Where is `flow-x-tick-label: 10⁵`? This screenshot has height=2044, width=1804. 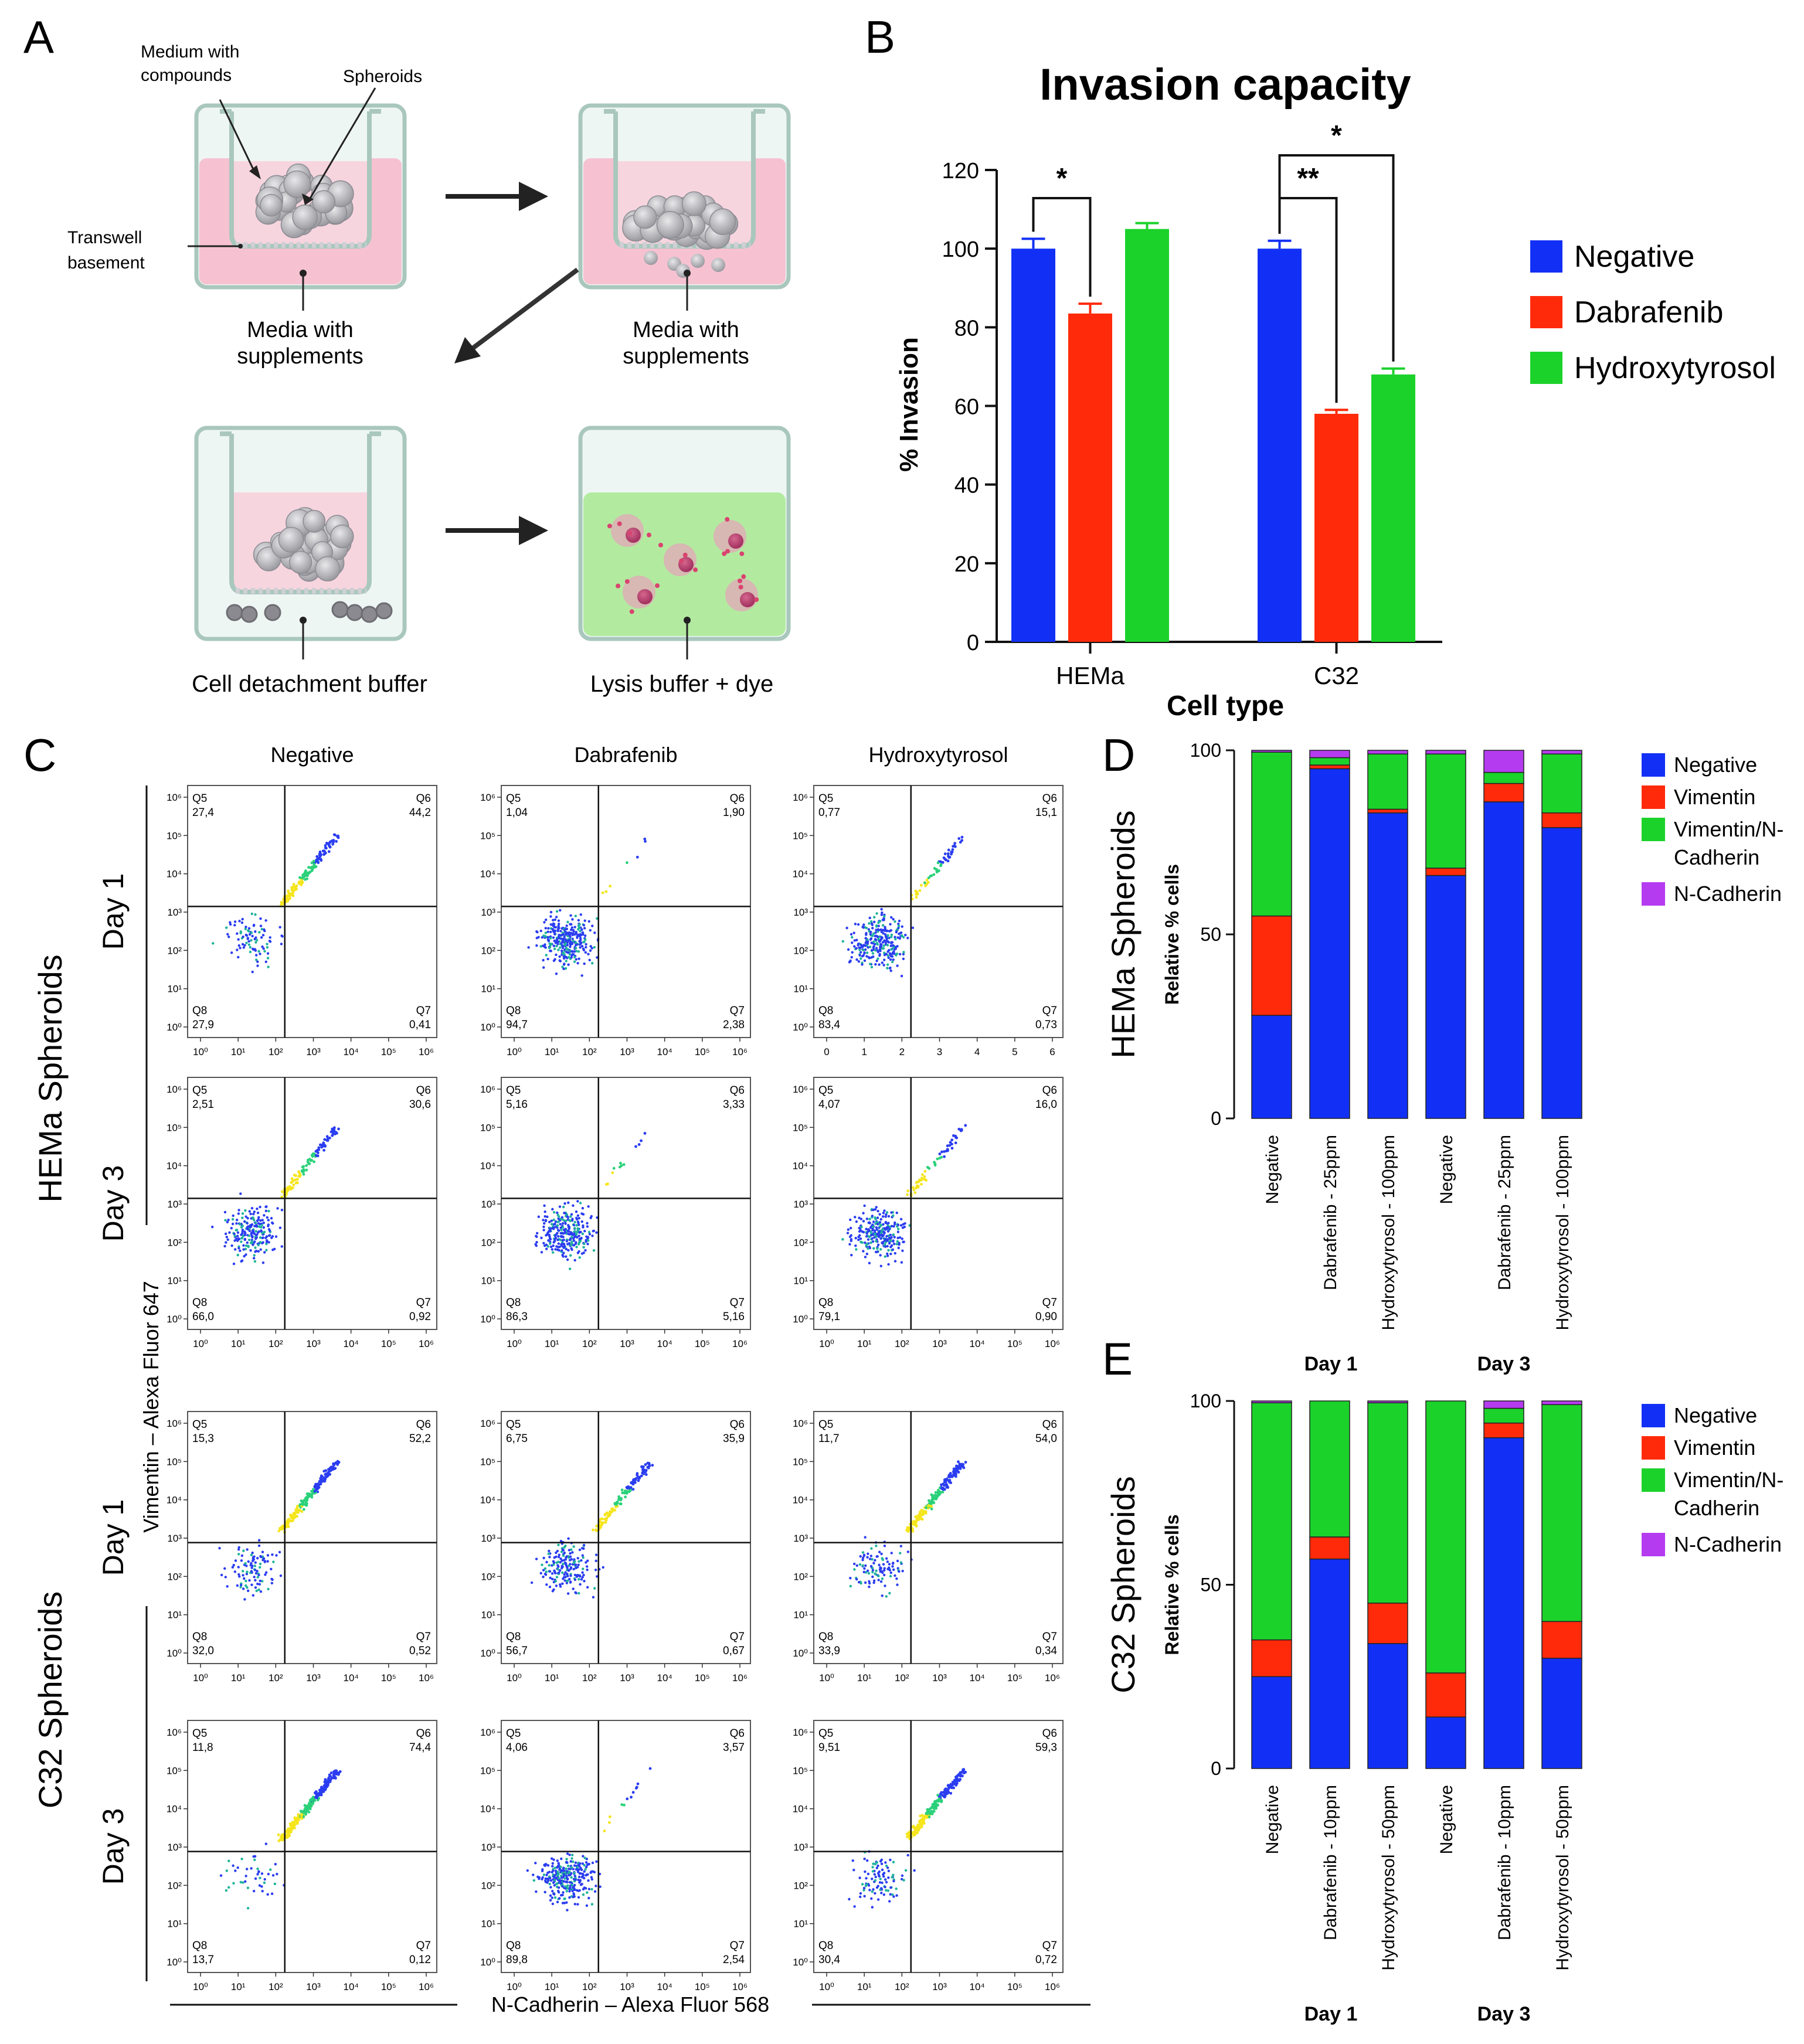
flow-x-tick-label: 10⁵ is located at coordinates (702, 1678).